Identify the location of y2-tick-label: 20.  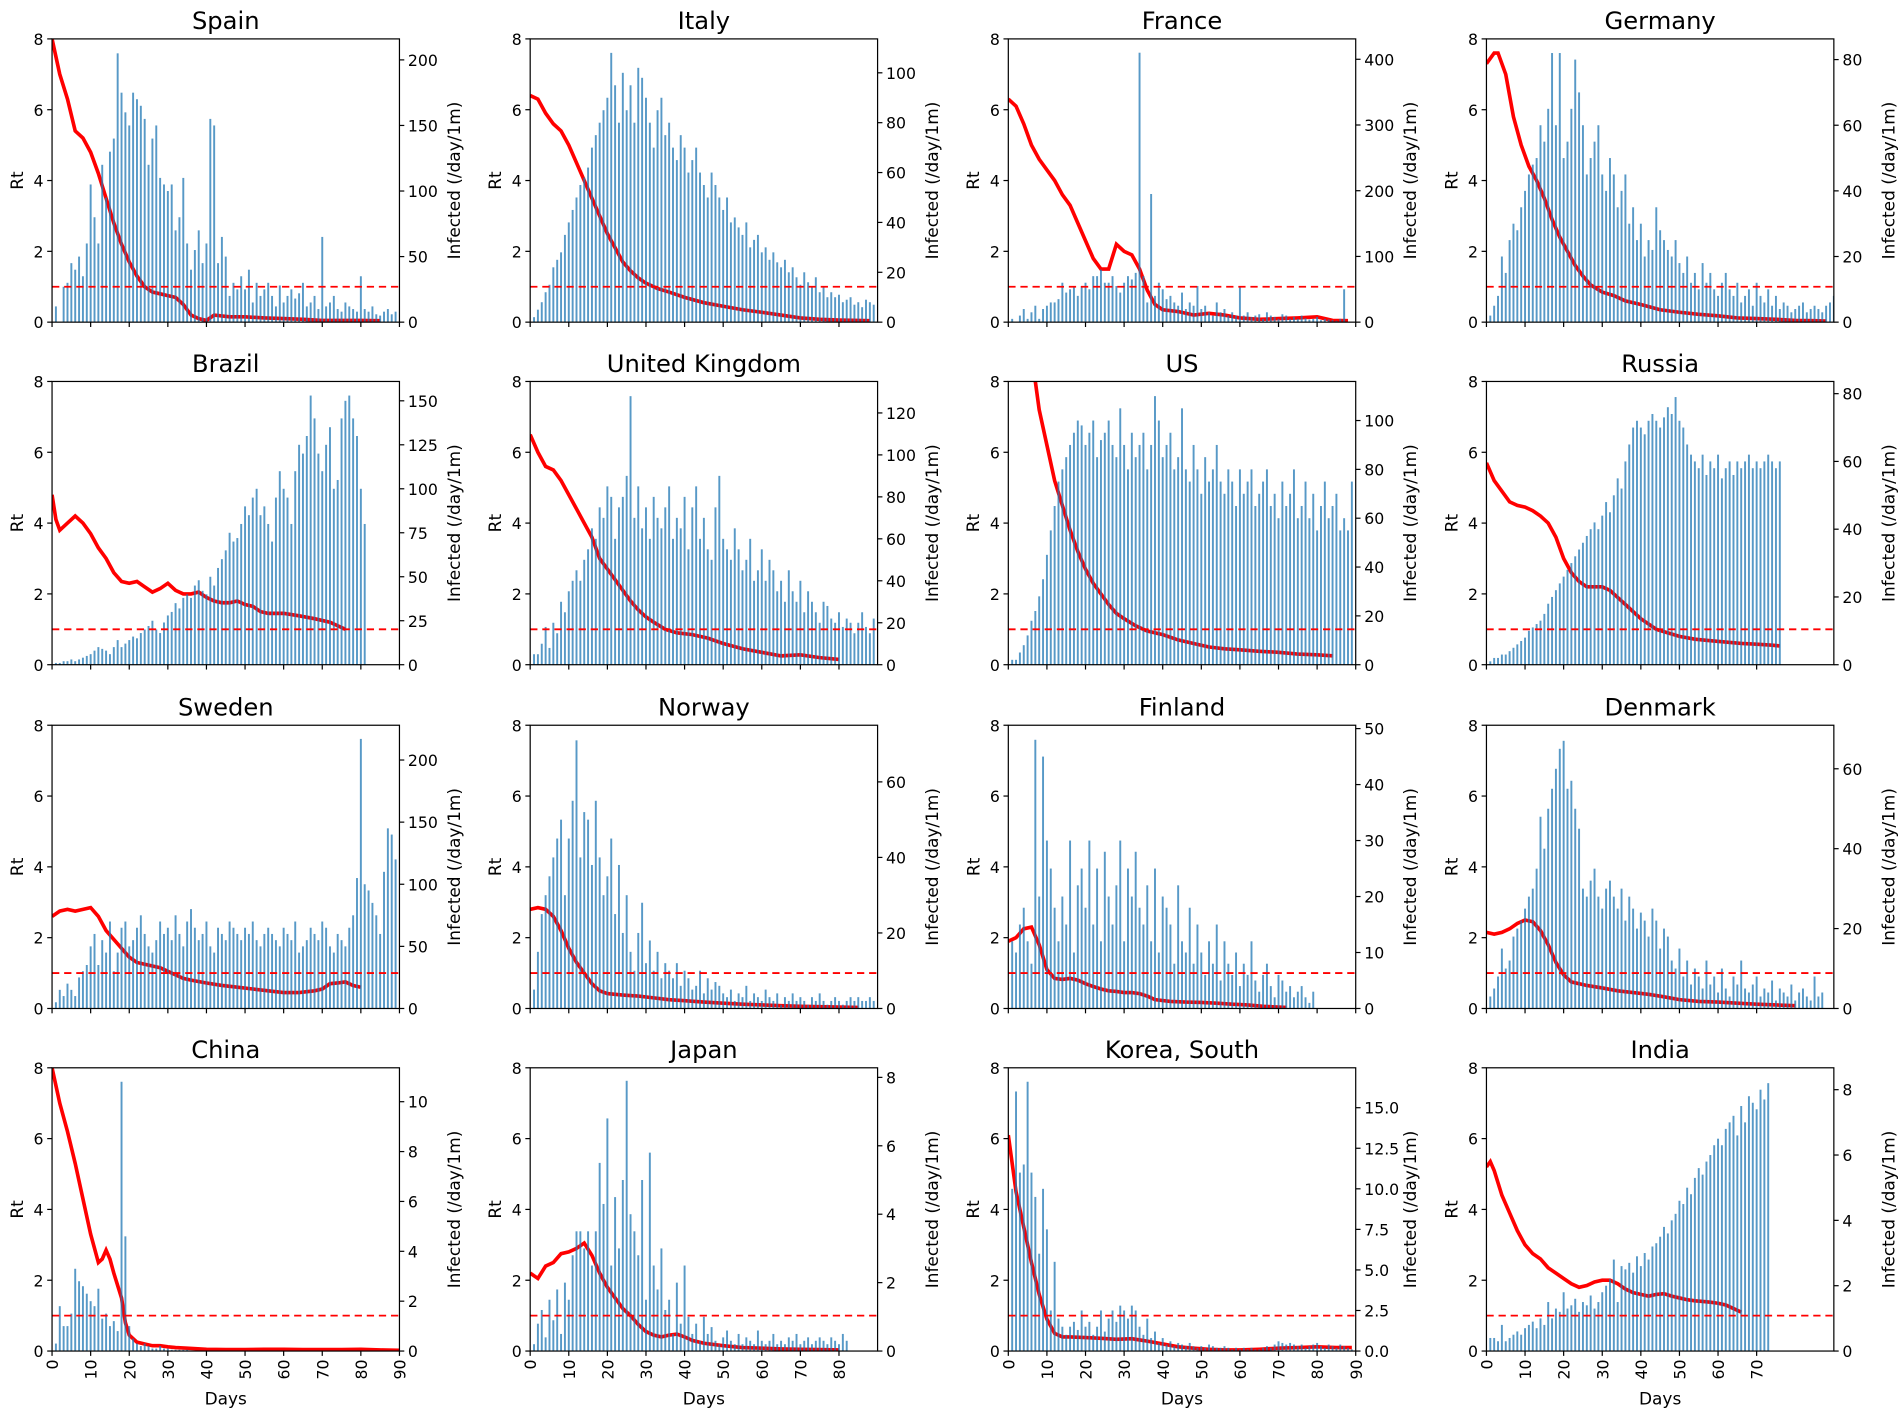
(1374, 616).